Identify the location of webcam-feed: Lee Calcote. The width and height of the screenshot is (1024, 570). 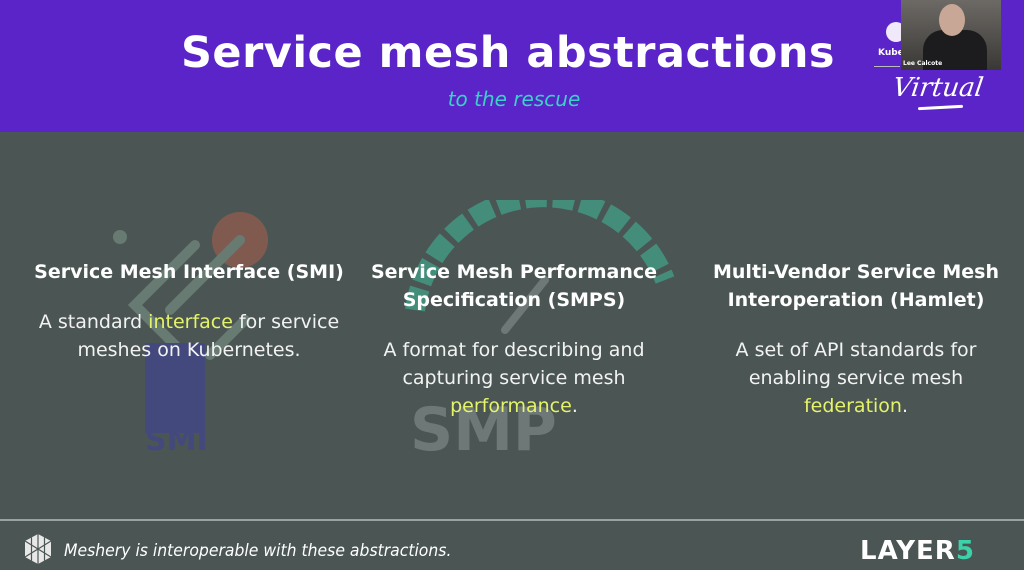
(951, 35).